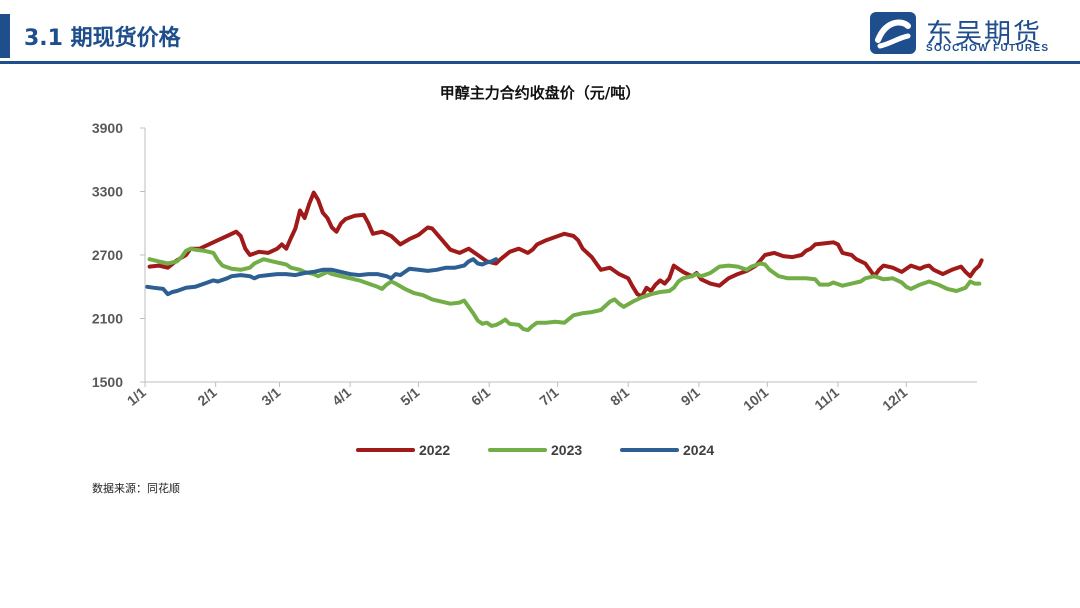 This screenshot has width=1080, height=608. What do you see at coordinates (619, 396) in the screenshot?
I see `x-tick-label: 8/1` at bounding box center [619, 396].